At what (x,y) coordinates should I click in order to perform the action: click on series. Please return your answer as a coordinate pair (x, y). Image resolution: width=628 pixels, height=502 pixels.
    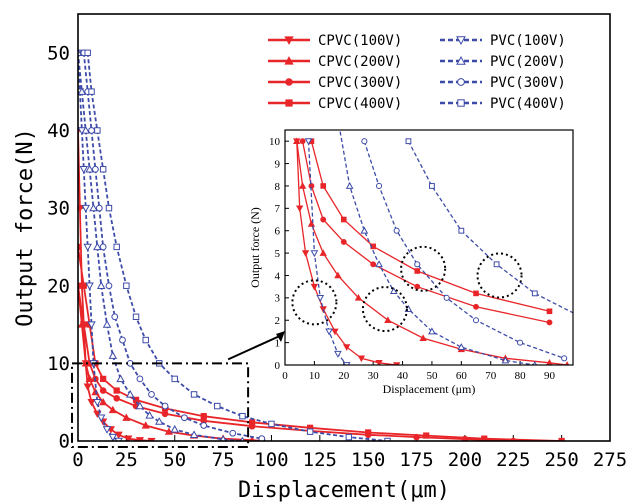
    Looking at the image, I should click on (100, 245).